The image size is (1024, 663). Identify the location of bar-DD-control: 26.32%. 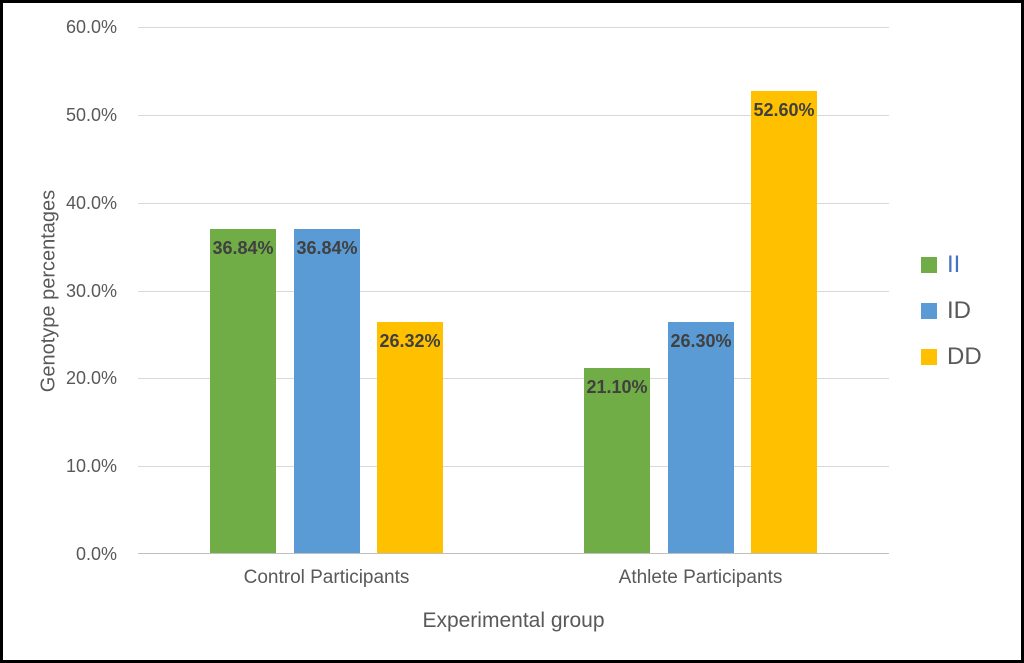
(410, 437).